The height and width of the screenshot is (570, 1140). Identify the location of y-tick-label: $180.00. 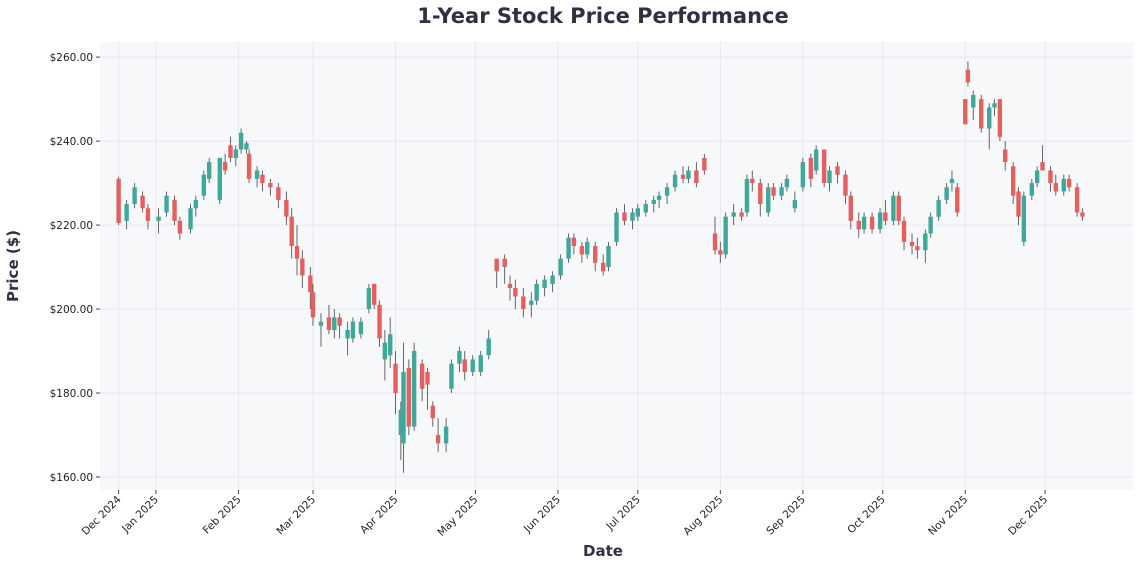
(71, 394).